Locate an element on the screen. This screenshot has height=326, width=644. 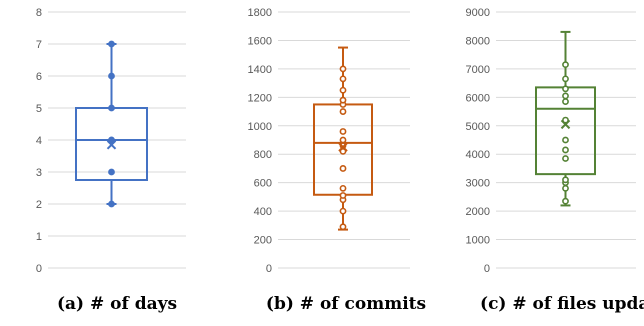
y-tick-label: 1 is located at coordinates (39, 237).